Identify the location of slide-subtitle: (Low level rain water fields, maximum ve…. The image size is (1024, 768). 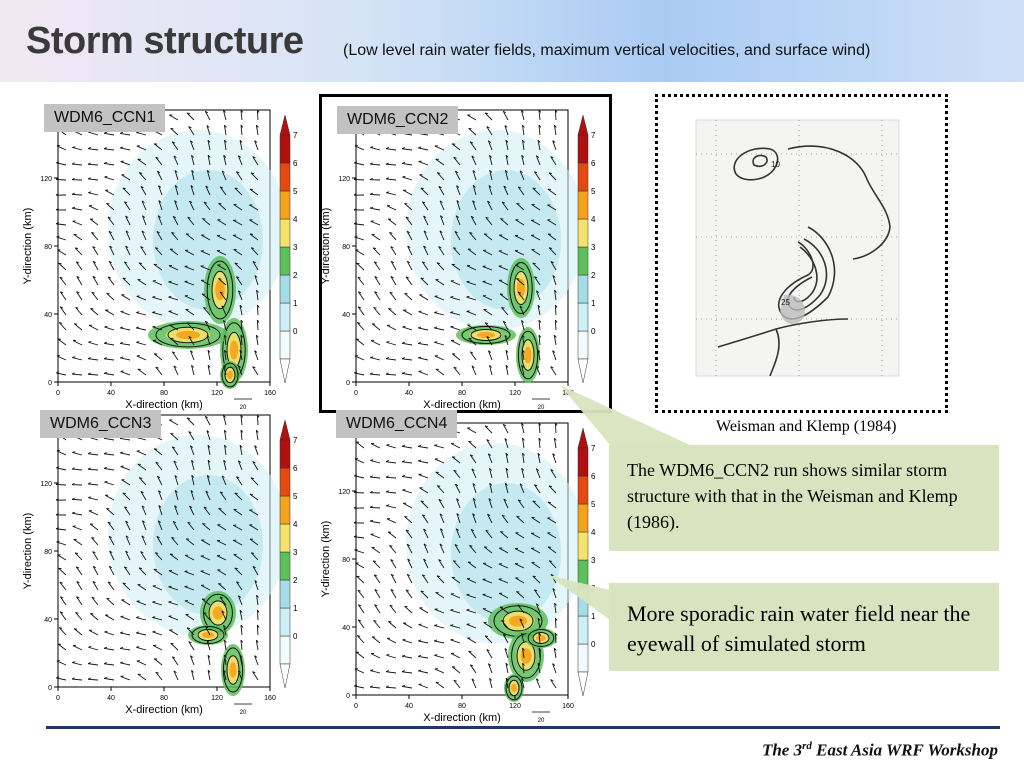
(607, 50).